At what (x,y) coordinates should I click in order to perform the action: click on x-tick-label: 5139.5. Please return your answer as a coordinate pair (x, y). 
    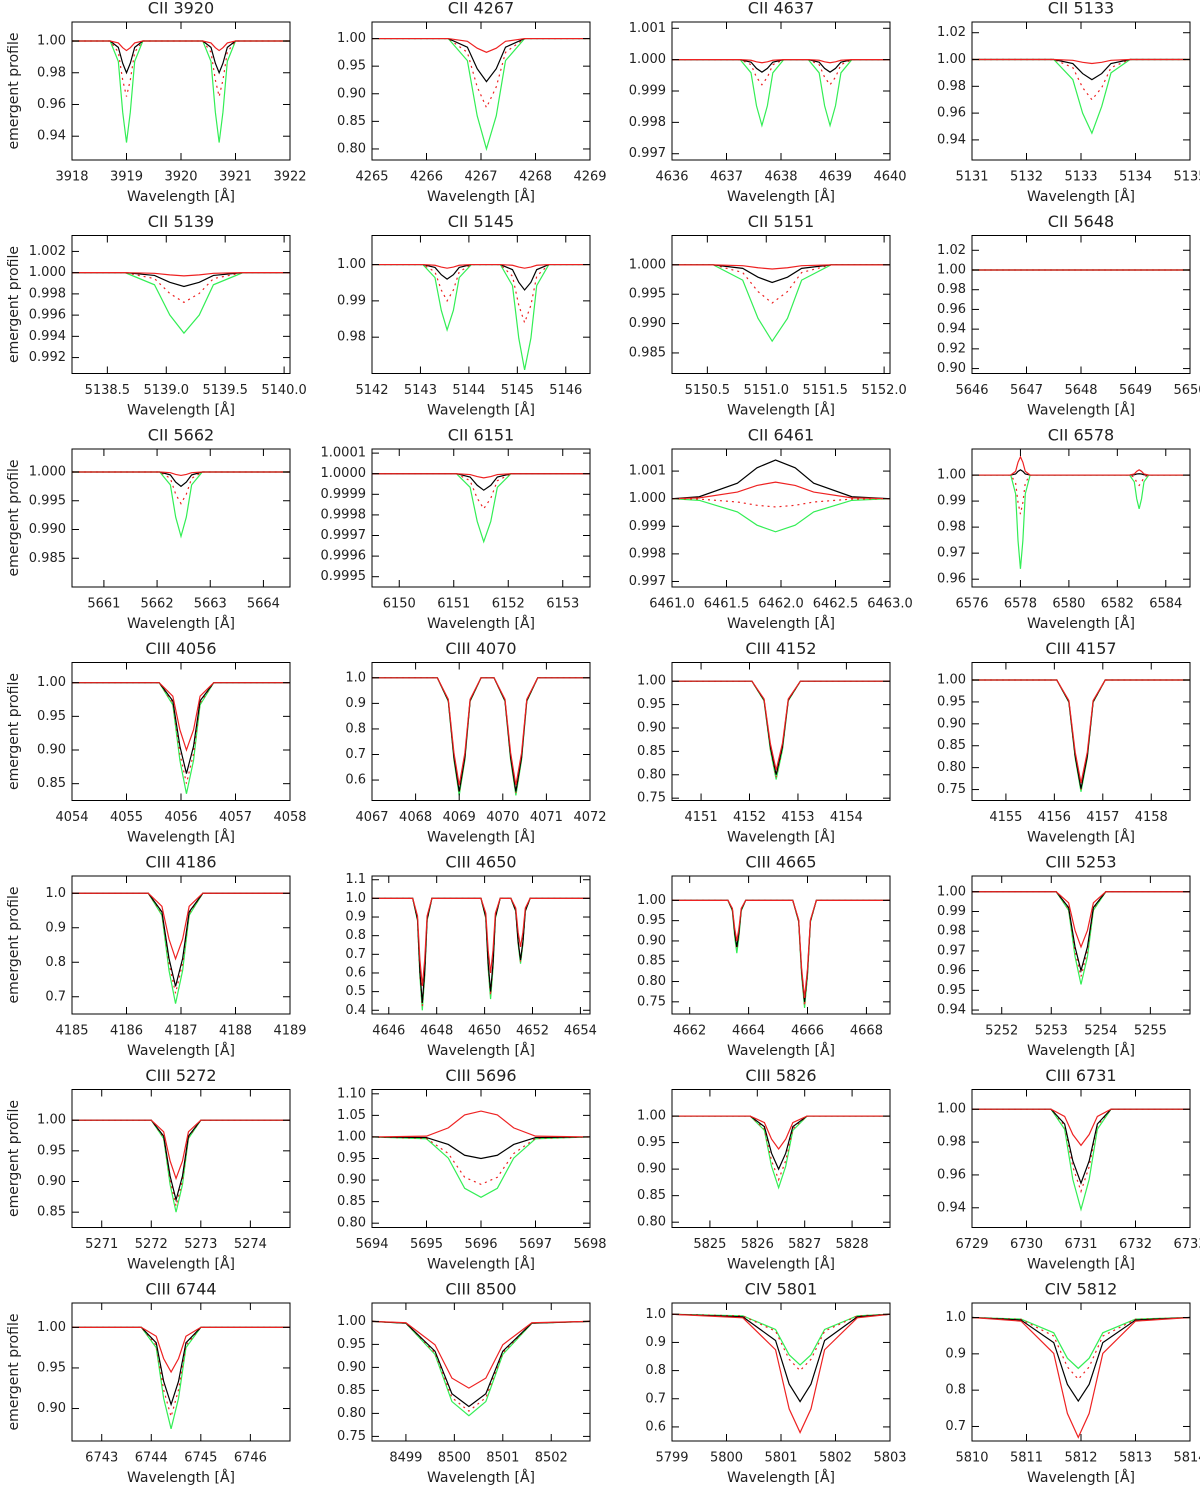
    Looking at the image, I should click on (225, 390).